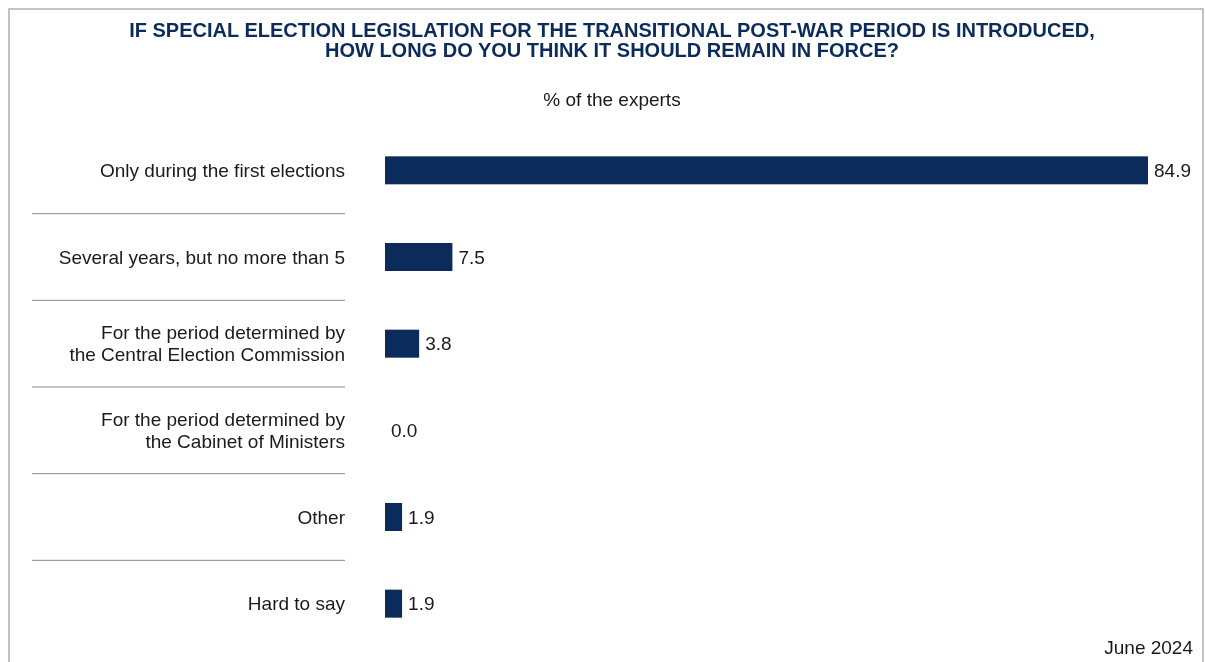  I want to click on data-label: 3.8, so click(438, 344).